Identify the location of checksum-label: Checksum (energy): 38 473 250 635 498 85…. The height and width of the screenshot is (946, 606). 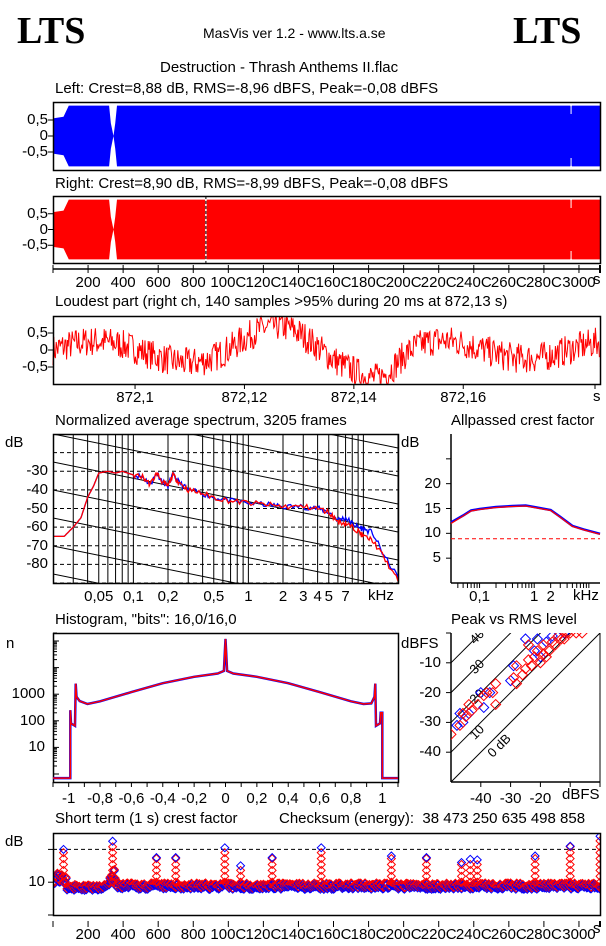
(432, 818).